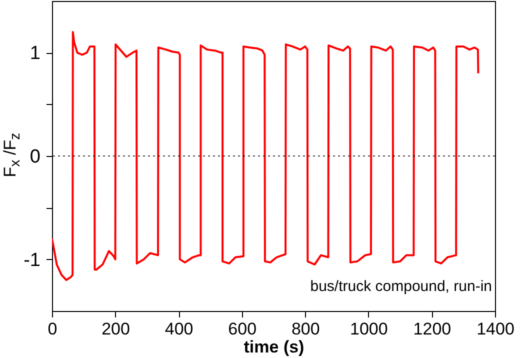 The height and width of the screenshot is (358, 520). Describe the element at coordinates (401, 286) in the screenshot. I see `annotation: bus/truck compound, run-in` at that location.